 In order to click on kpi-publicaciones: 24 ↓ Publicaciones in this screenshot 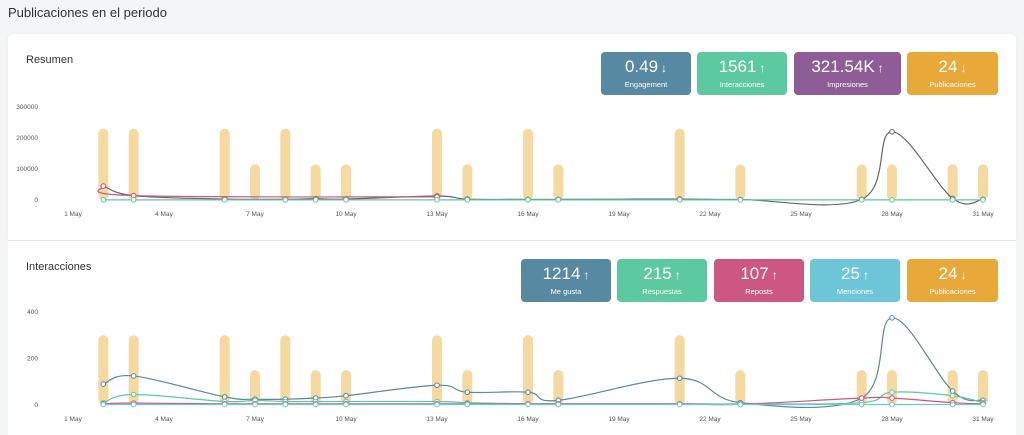, I will do `click(952, 73)`.